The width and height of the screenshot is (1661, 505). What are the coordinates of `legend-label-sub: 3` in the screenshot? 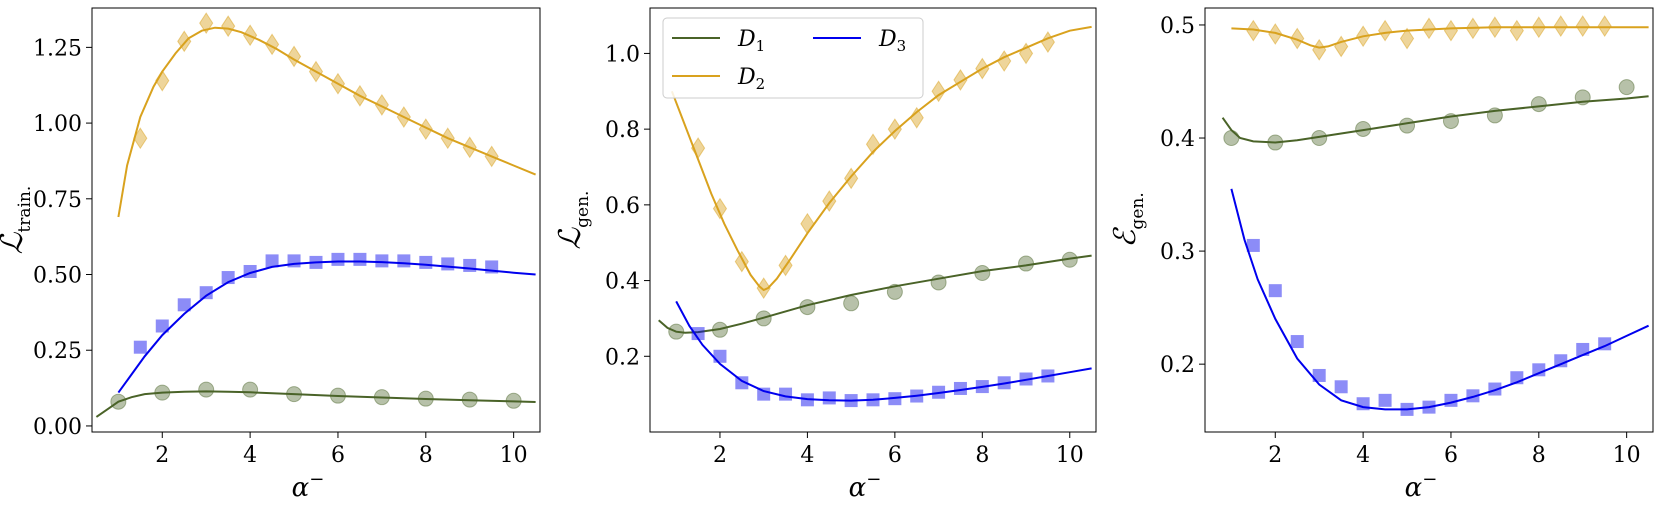 It's located at (902, 46).